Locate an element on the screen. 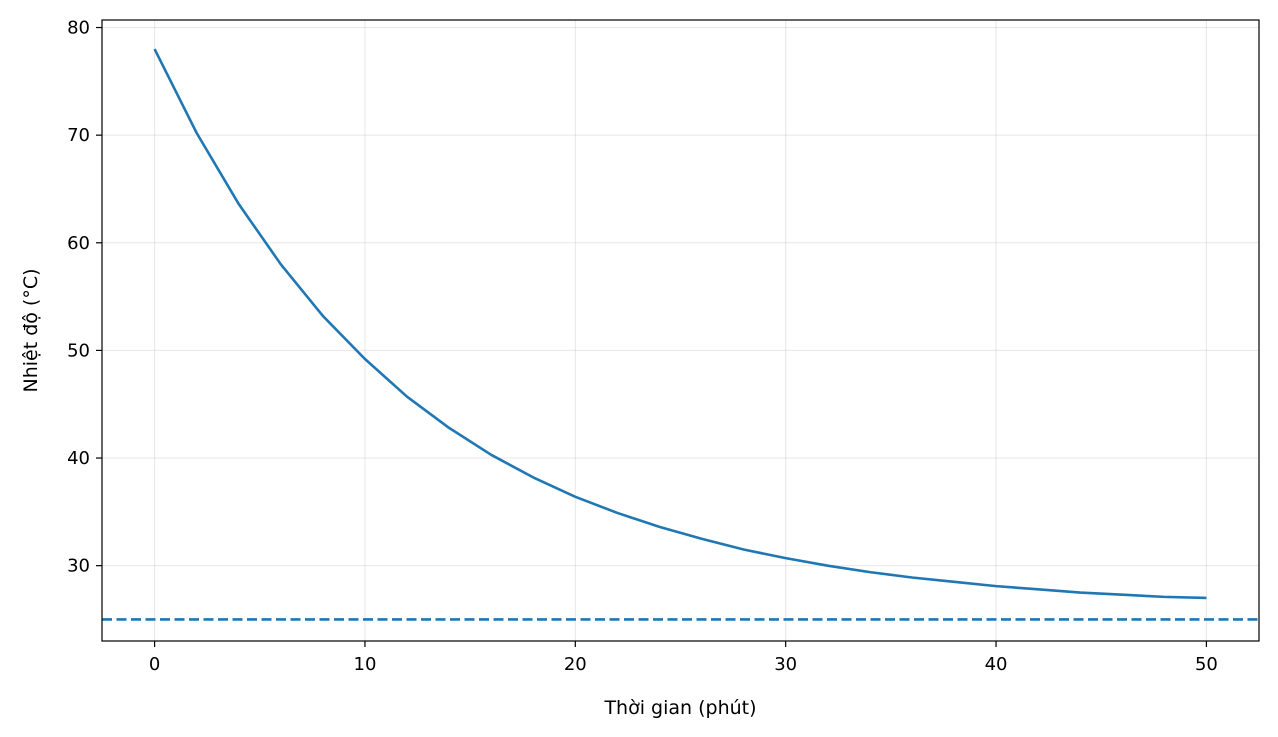 This screenshot has width=1278, height=737. x-tick-label: 50 is located at coordinates (1206, 664).